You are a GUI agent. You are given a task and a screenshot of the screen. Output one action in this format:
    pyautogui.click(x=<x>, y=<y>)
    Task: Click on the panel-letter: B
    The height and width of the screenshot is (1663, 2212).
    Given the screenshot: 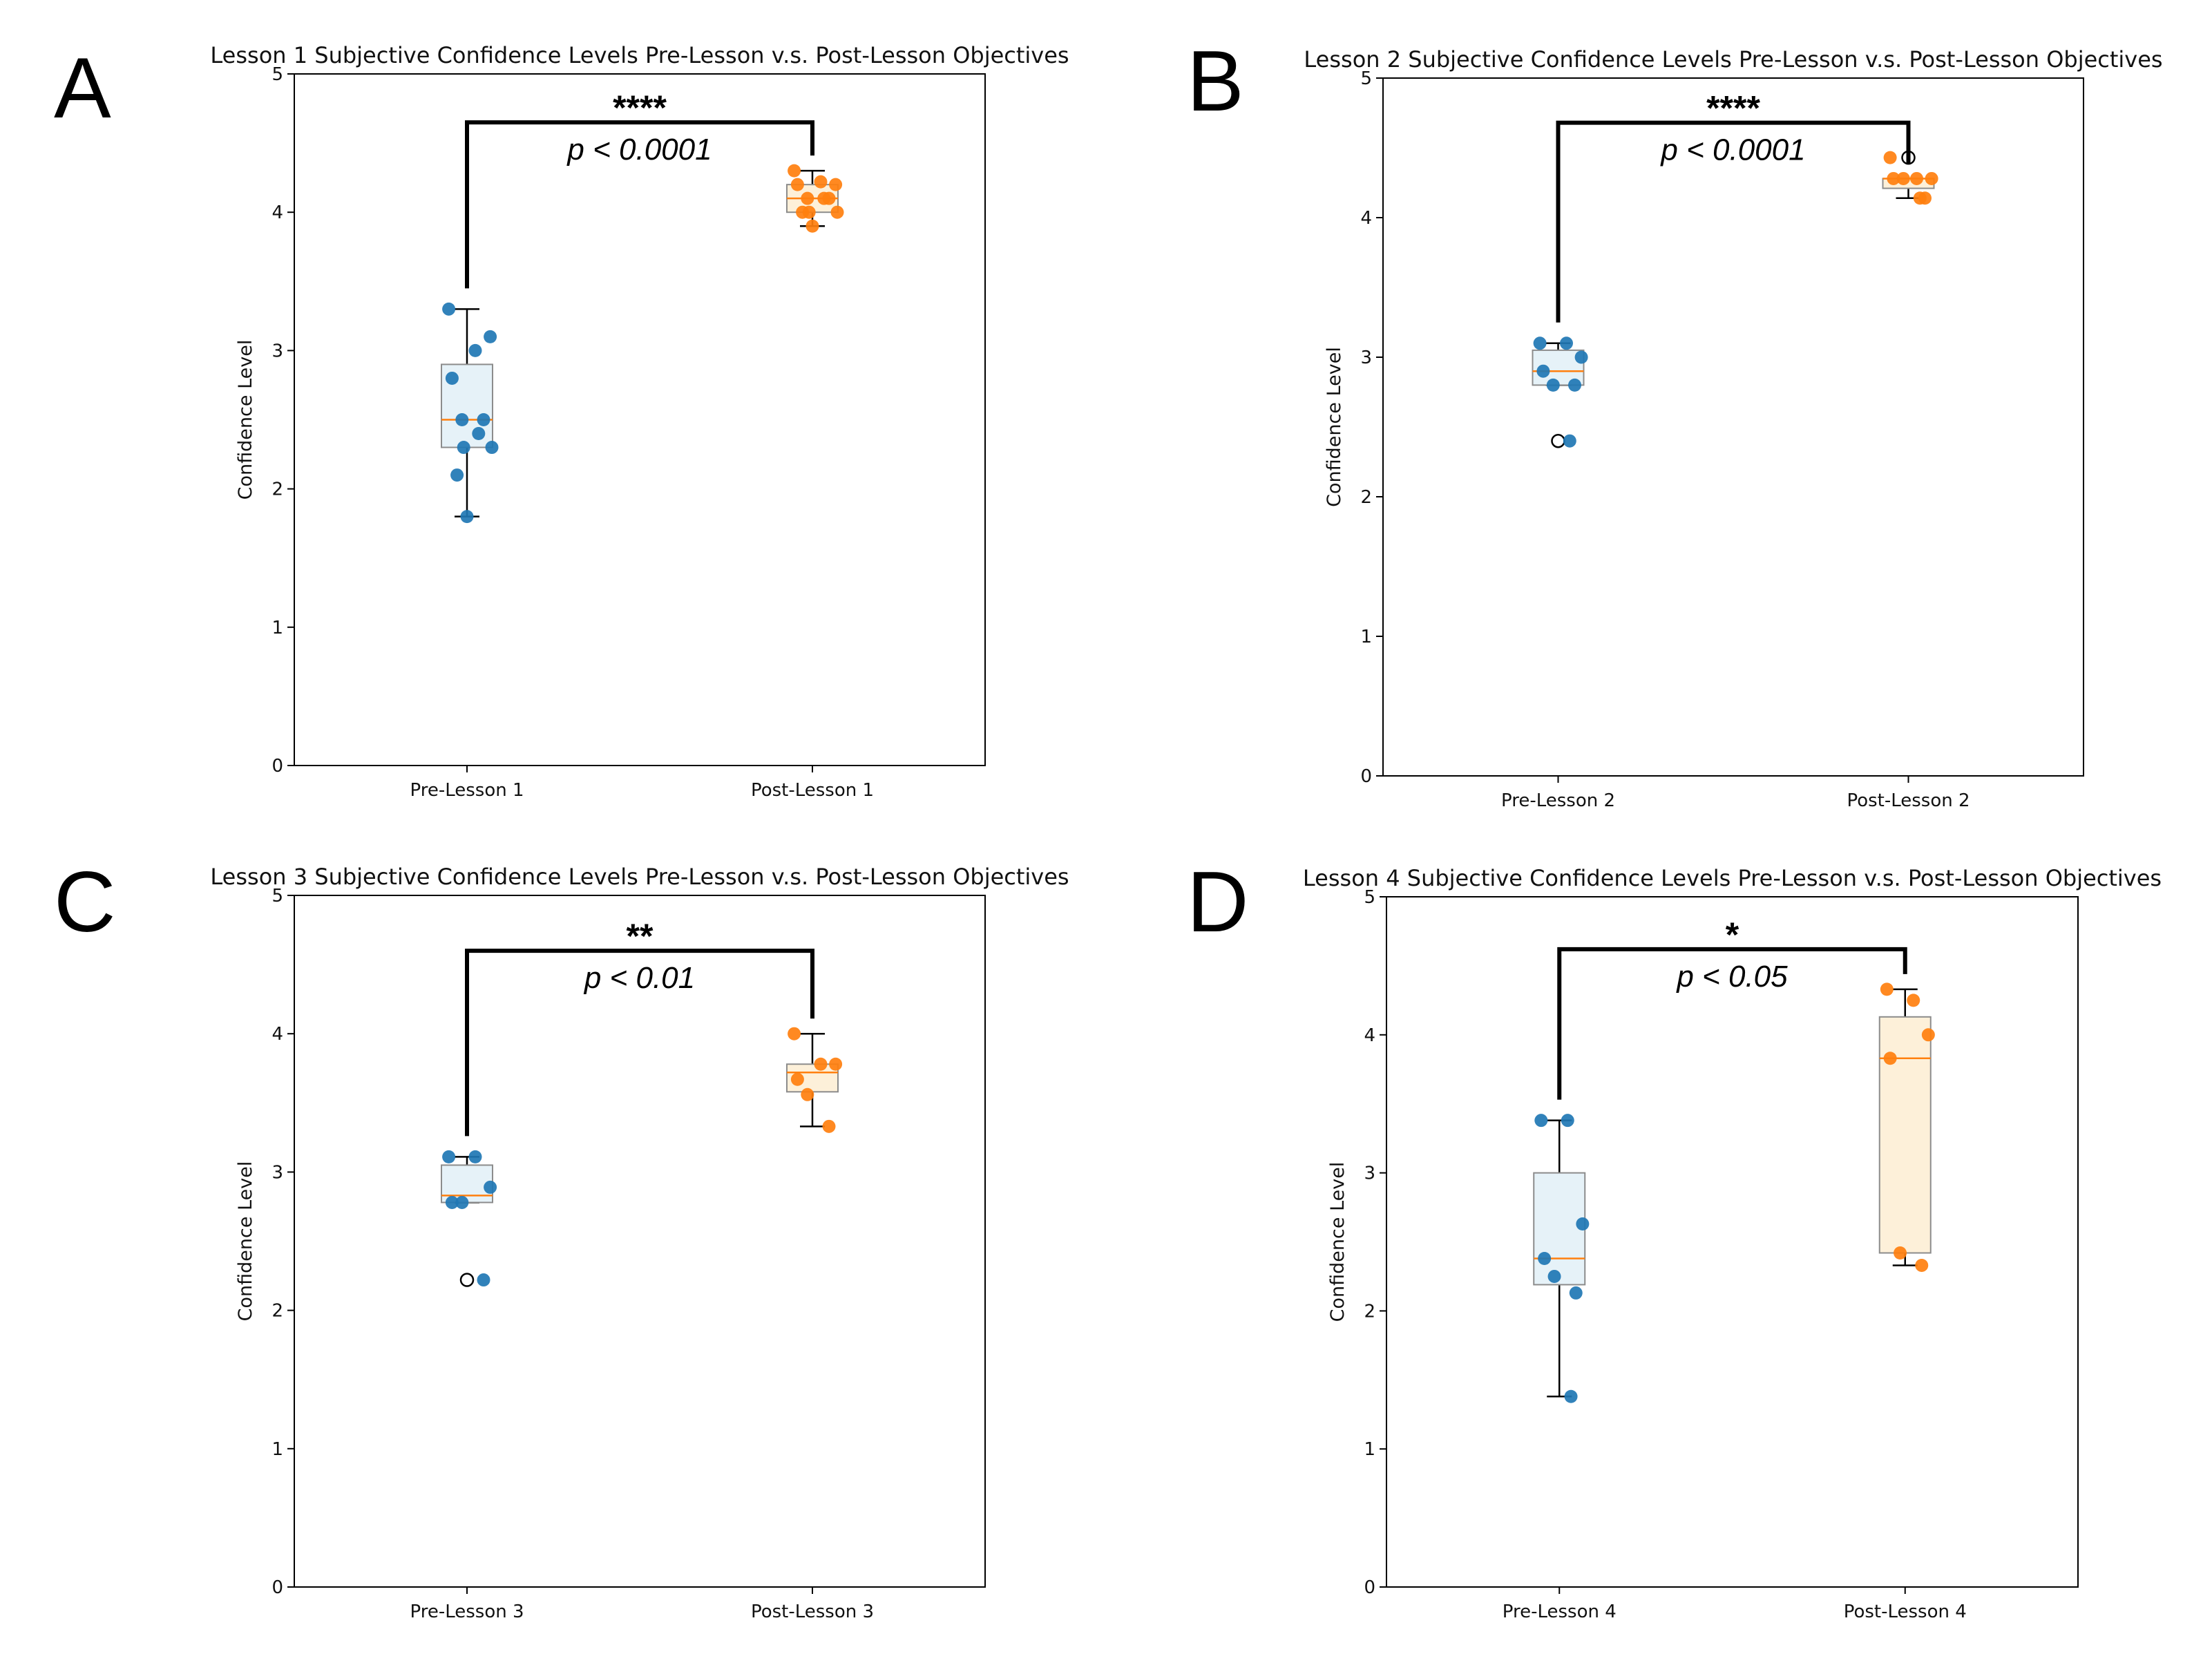 What is the action you would take?
    pyautogui.click(x=1215, y=81)
    